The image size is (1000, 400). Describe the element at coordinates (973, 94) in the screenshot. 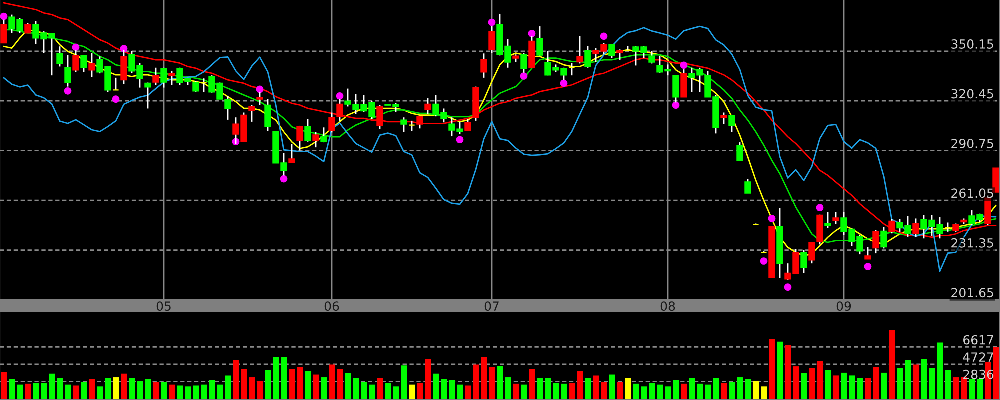

I see `y-tick-label: 320.45` at that location.